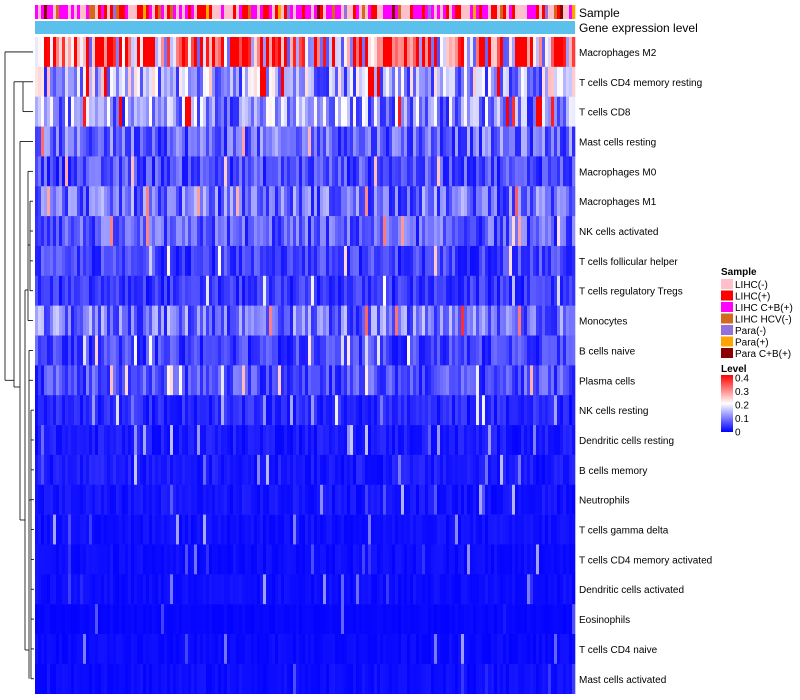 This screenshot has height=700, width=800. What do you see at coordinates (735, 401) in the screenshot?
I see `level-legend: Level 0.40.30.20.10` at bounding box center [735, 401].